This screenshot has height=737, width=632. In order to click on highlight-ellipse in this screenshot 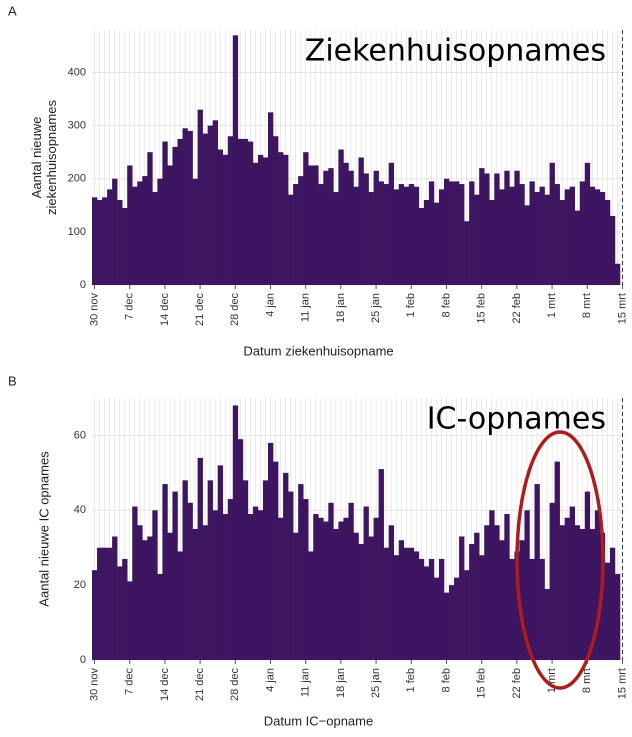, I will do `click(560, 560)`.